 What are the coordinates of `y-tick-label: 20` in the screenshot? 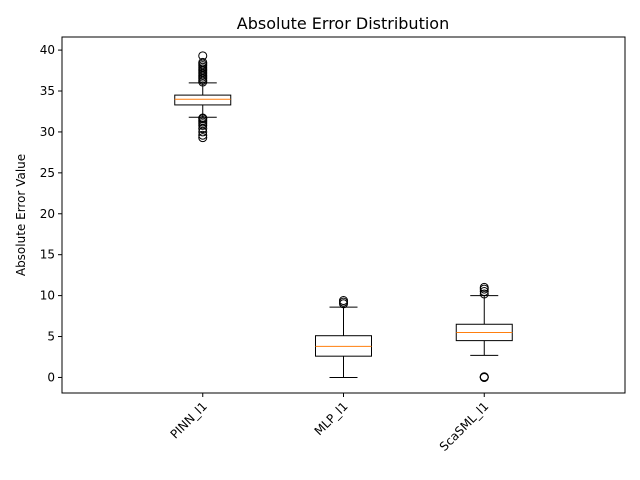 It's located at (47, 214).